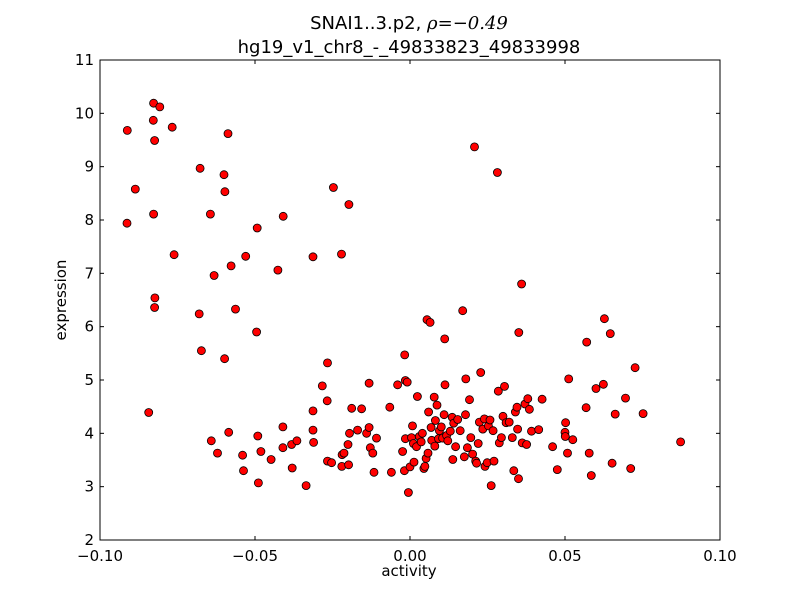 This screenshot has width=800, height=600. What do you see at coordinates (365, 23) in the screenshot?
I see `chart-title-prefix: SNAI1..3.p2,` at bounding box center [365, 23].